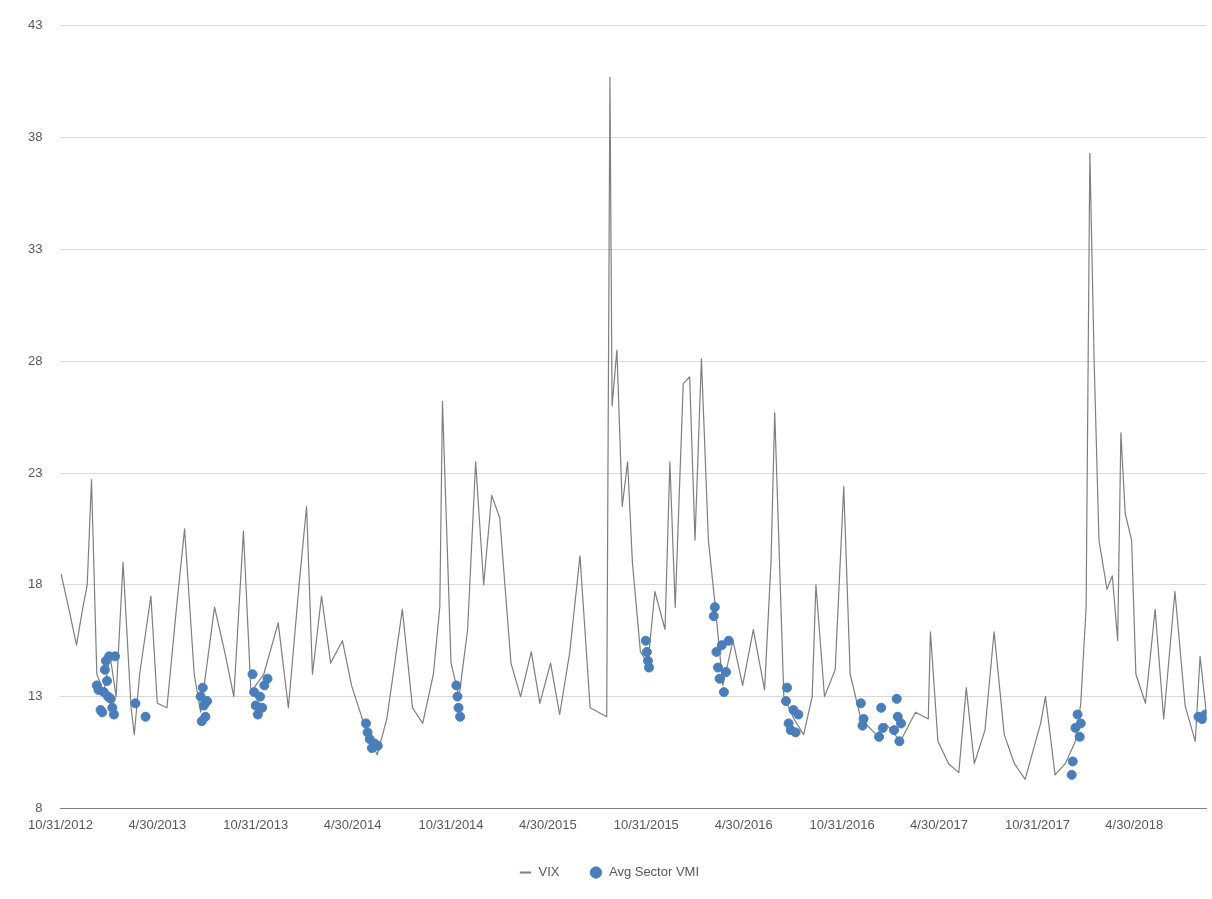 Image resolution: width=1212 pixels, height=899 pixels. Describe the element at coordinates (1134, 824) in the screenshot. I see `x-tick-label: 4/30/2018` at that location.